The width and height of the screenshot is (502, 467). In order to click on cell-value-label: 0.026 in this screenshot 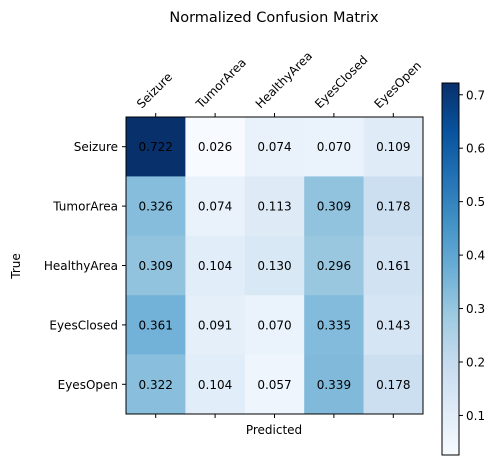, I will do `click(215, 147)`.